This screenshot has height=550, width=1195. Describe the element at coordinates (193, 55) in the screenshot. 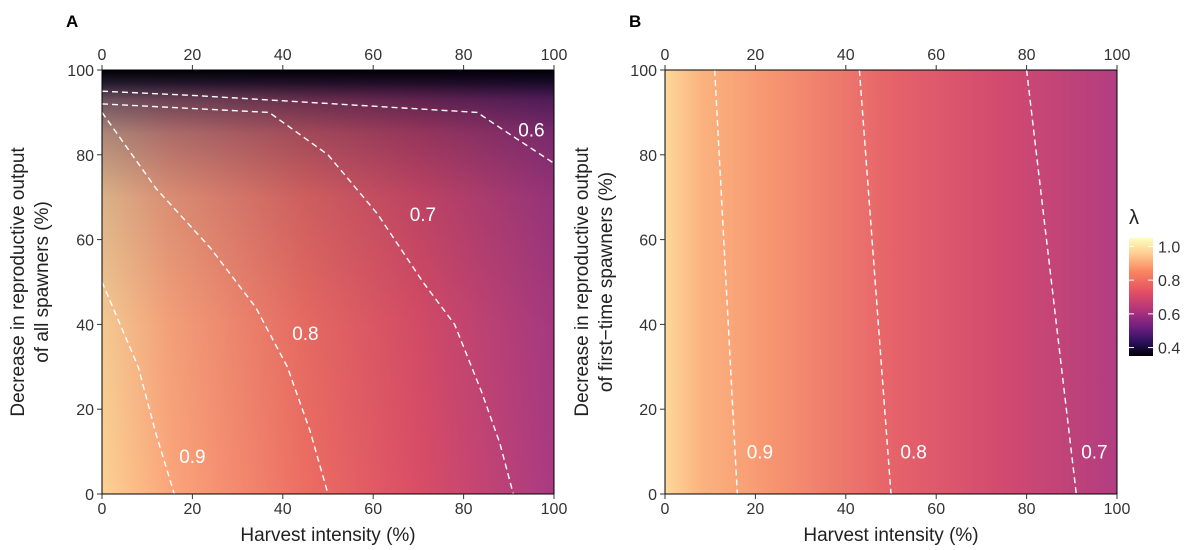

I see `panel-a-top-tick-label: 20` at that location.